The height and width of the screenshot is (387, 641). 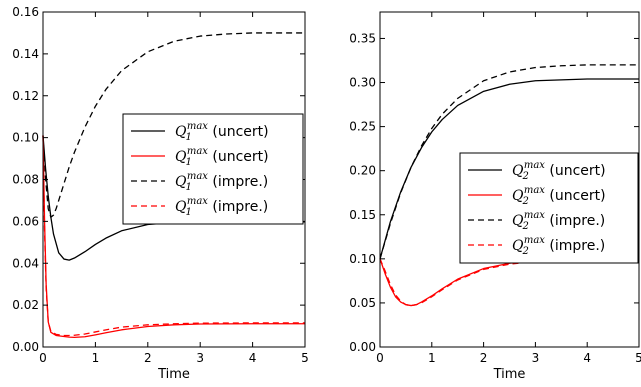 I want to click on legend-entry-2: Q2max (uncert), so click(x=559, y=196).